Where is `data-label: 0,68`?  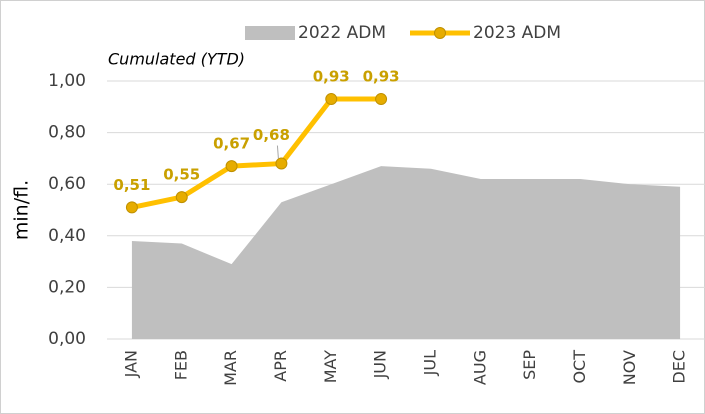
data-label: 0,68 is located at coordinates (271, 135).